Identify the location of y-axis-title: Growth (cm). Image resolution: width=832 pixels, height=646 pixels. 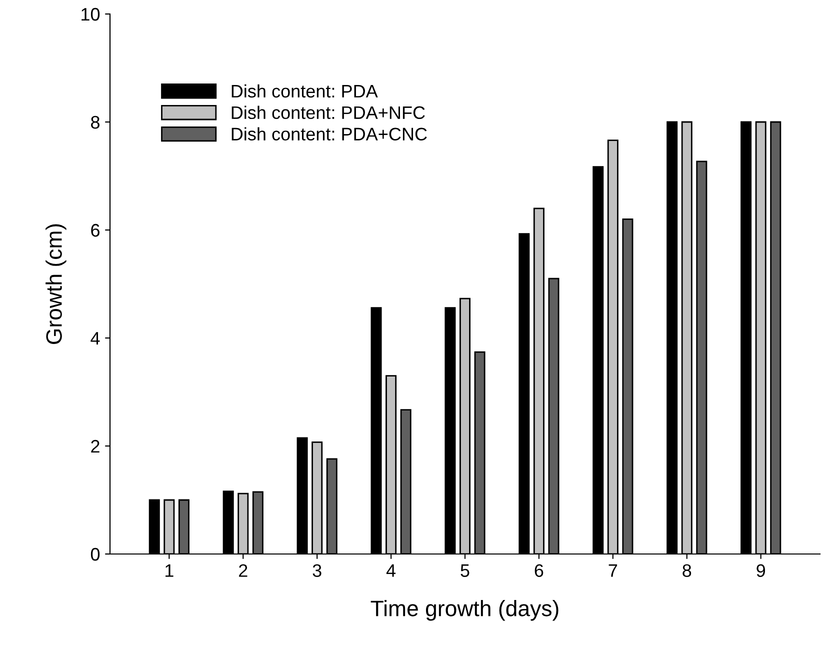
(56, 284).